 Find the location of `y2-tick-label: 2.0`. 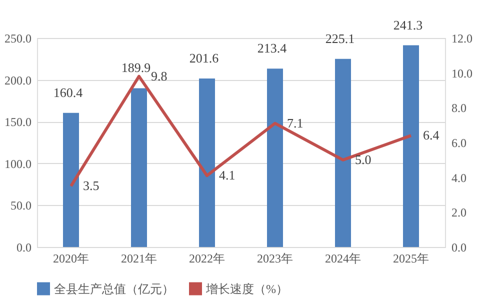

y2-tick-label: 2.0 is located at coordinates (459, 213).